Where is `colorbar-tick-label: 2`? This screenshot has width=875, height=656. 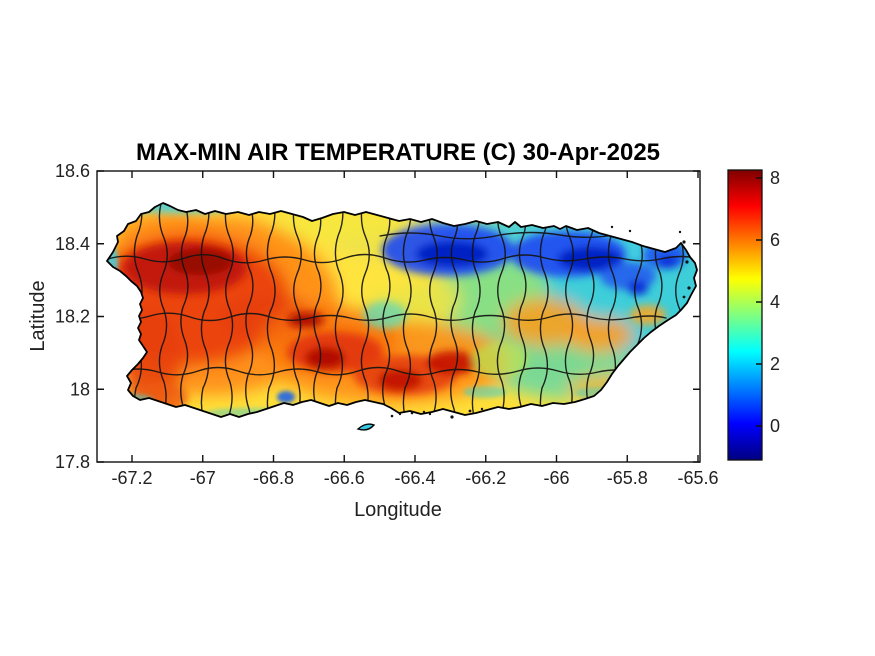
colorbar-tick-label: 2 is located at coordinates (775, 364).